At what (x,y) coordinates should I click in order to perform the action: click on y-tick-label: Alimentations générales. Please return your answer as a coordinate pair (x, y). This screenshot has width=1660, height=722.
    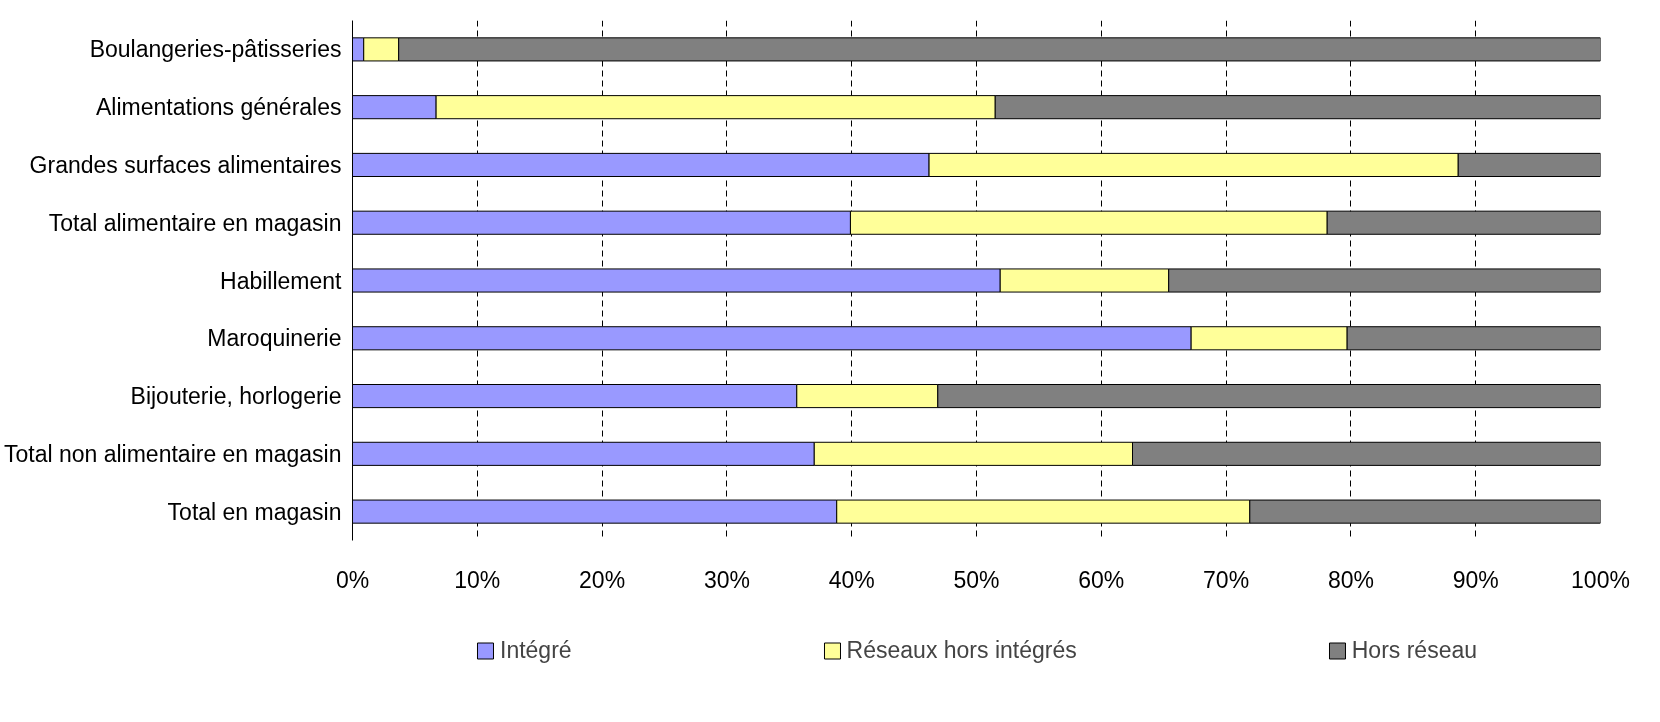
    Looking at the image, I should click on (219, 107).